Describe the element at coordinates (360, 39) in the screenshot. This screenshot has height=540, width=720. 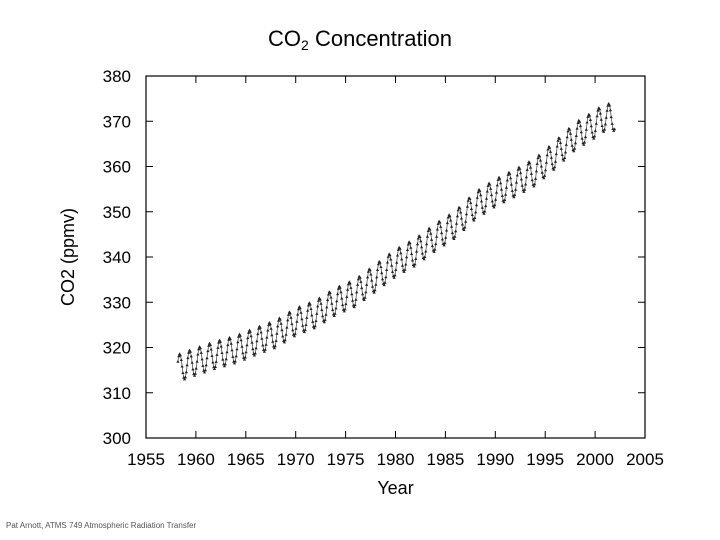
I see `chart-title: CO2 Concentration` at that location.